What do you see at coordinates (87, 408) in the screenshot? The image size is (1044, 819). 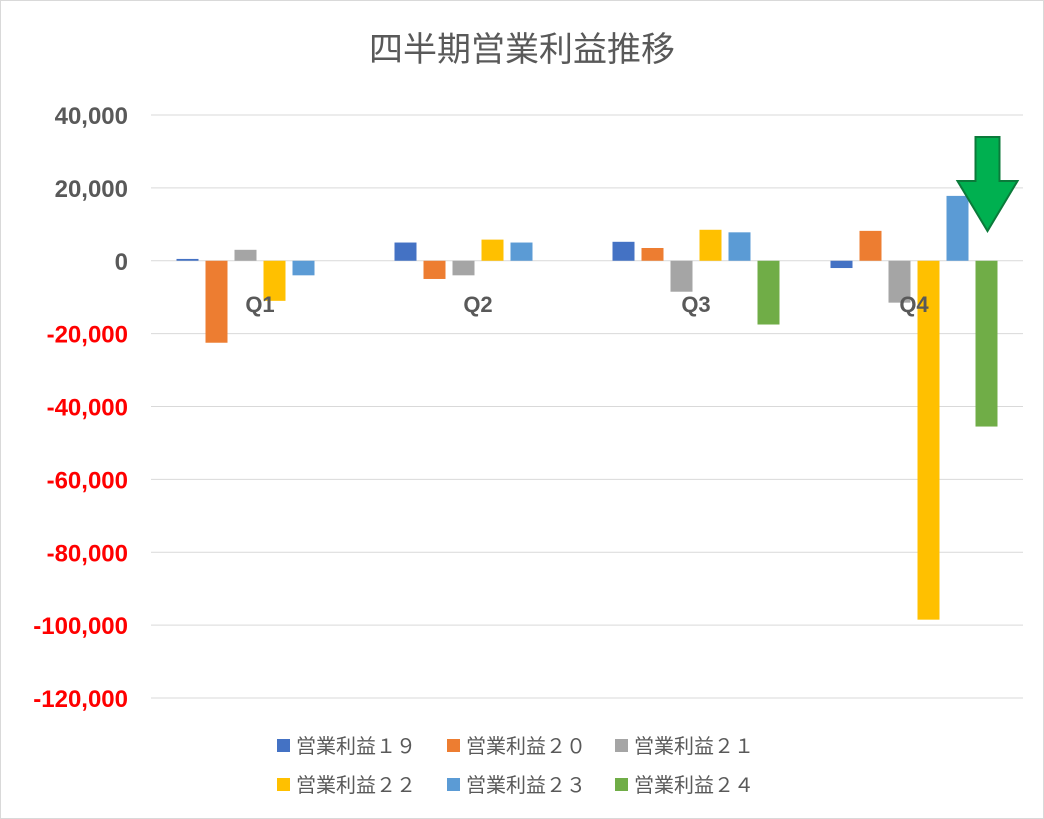 I see `y-tick-label: -40,000` at bounding box center [87, 408].